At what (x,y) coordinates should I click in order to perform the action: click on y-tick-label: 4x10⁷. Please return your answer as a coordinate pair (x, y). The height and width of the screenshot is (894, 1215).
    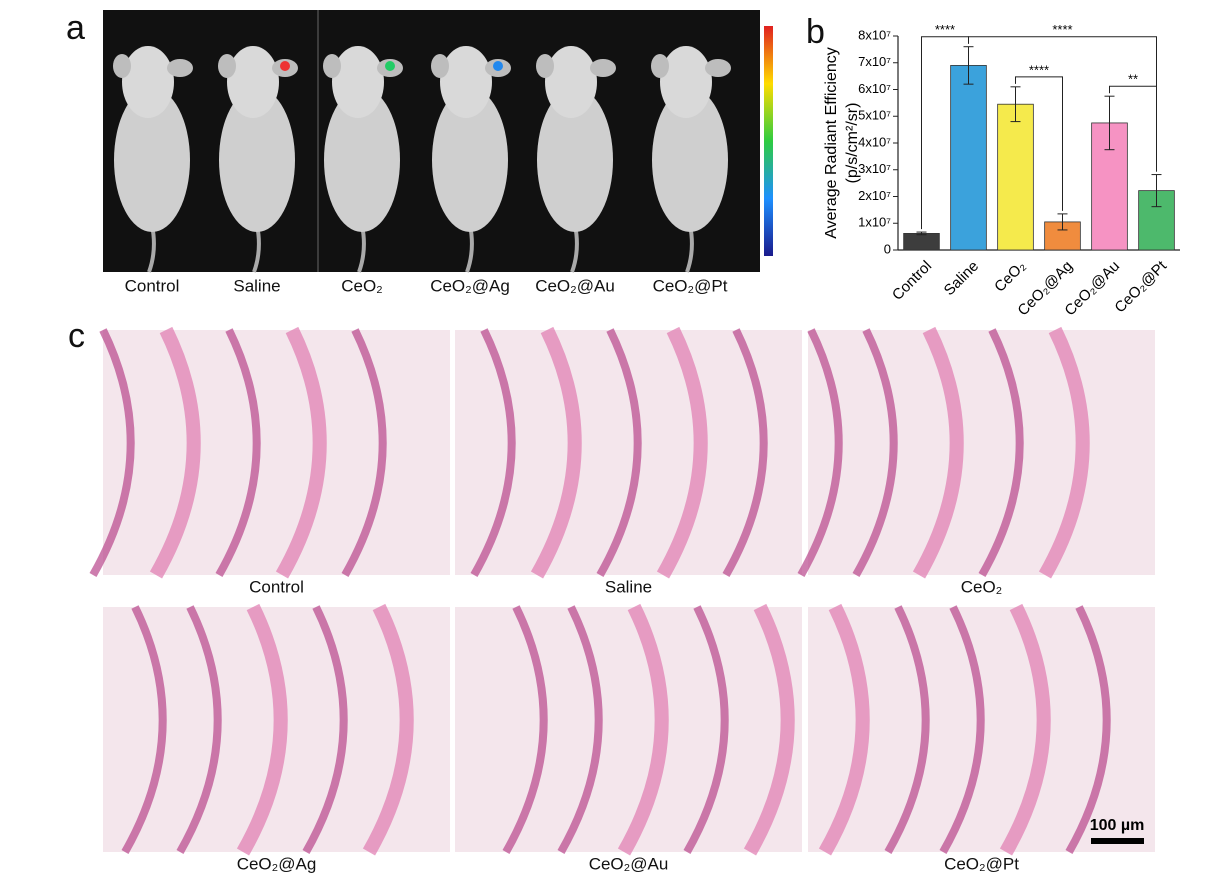
    Looking at the image, I should click on (874, 141).